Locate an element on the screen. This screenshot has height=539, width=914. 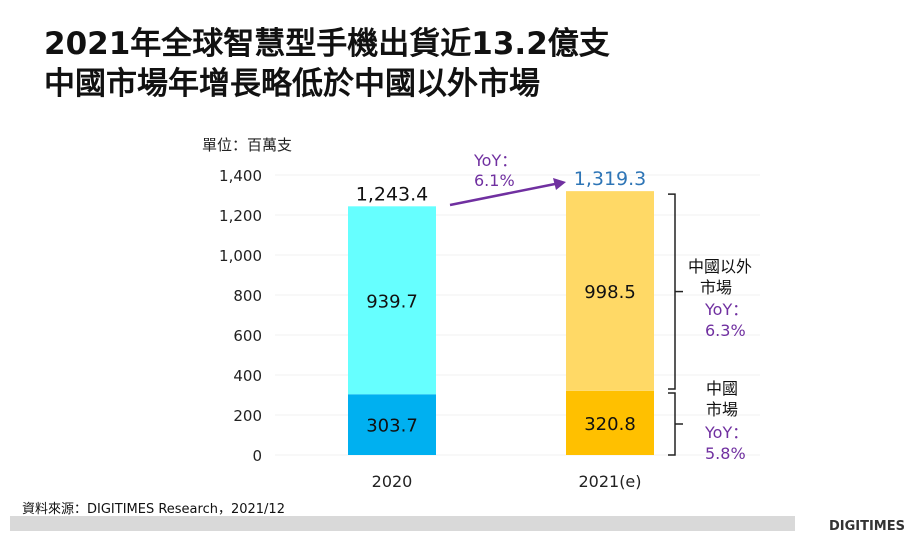
y-tick-label: 400 is located at coordinates (247, 376).